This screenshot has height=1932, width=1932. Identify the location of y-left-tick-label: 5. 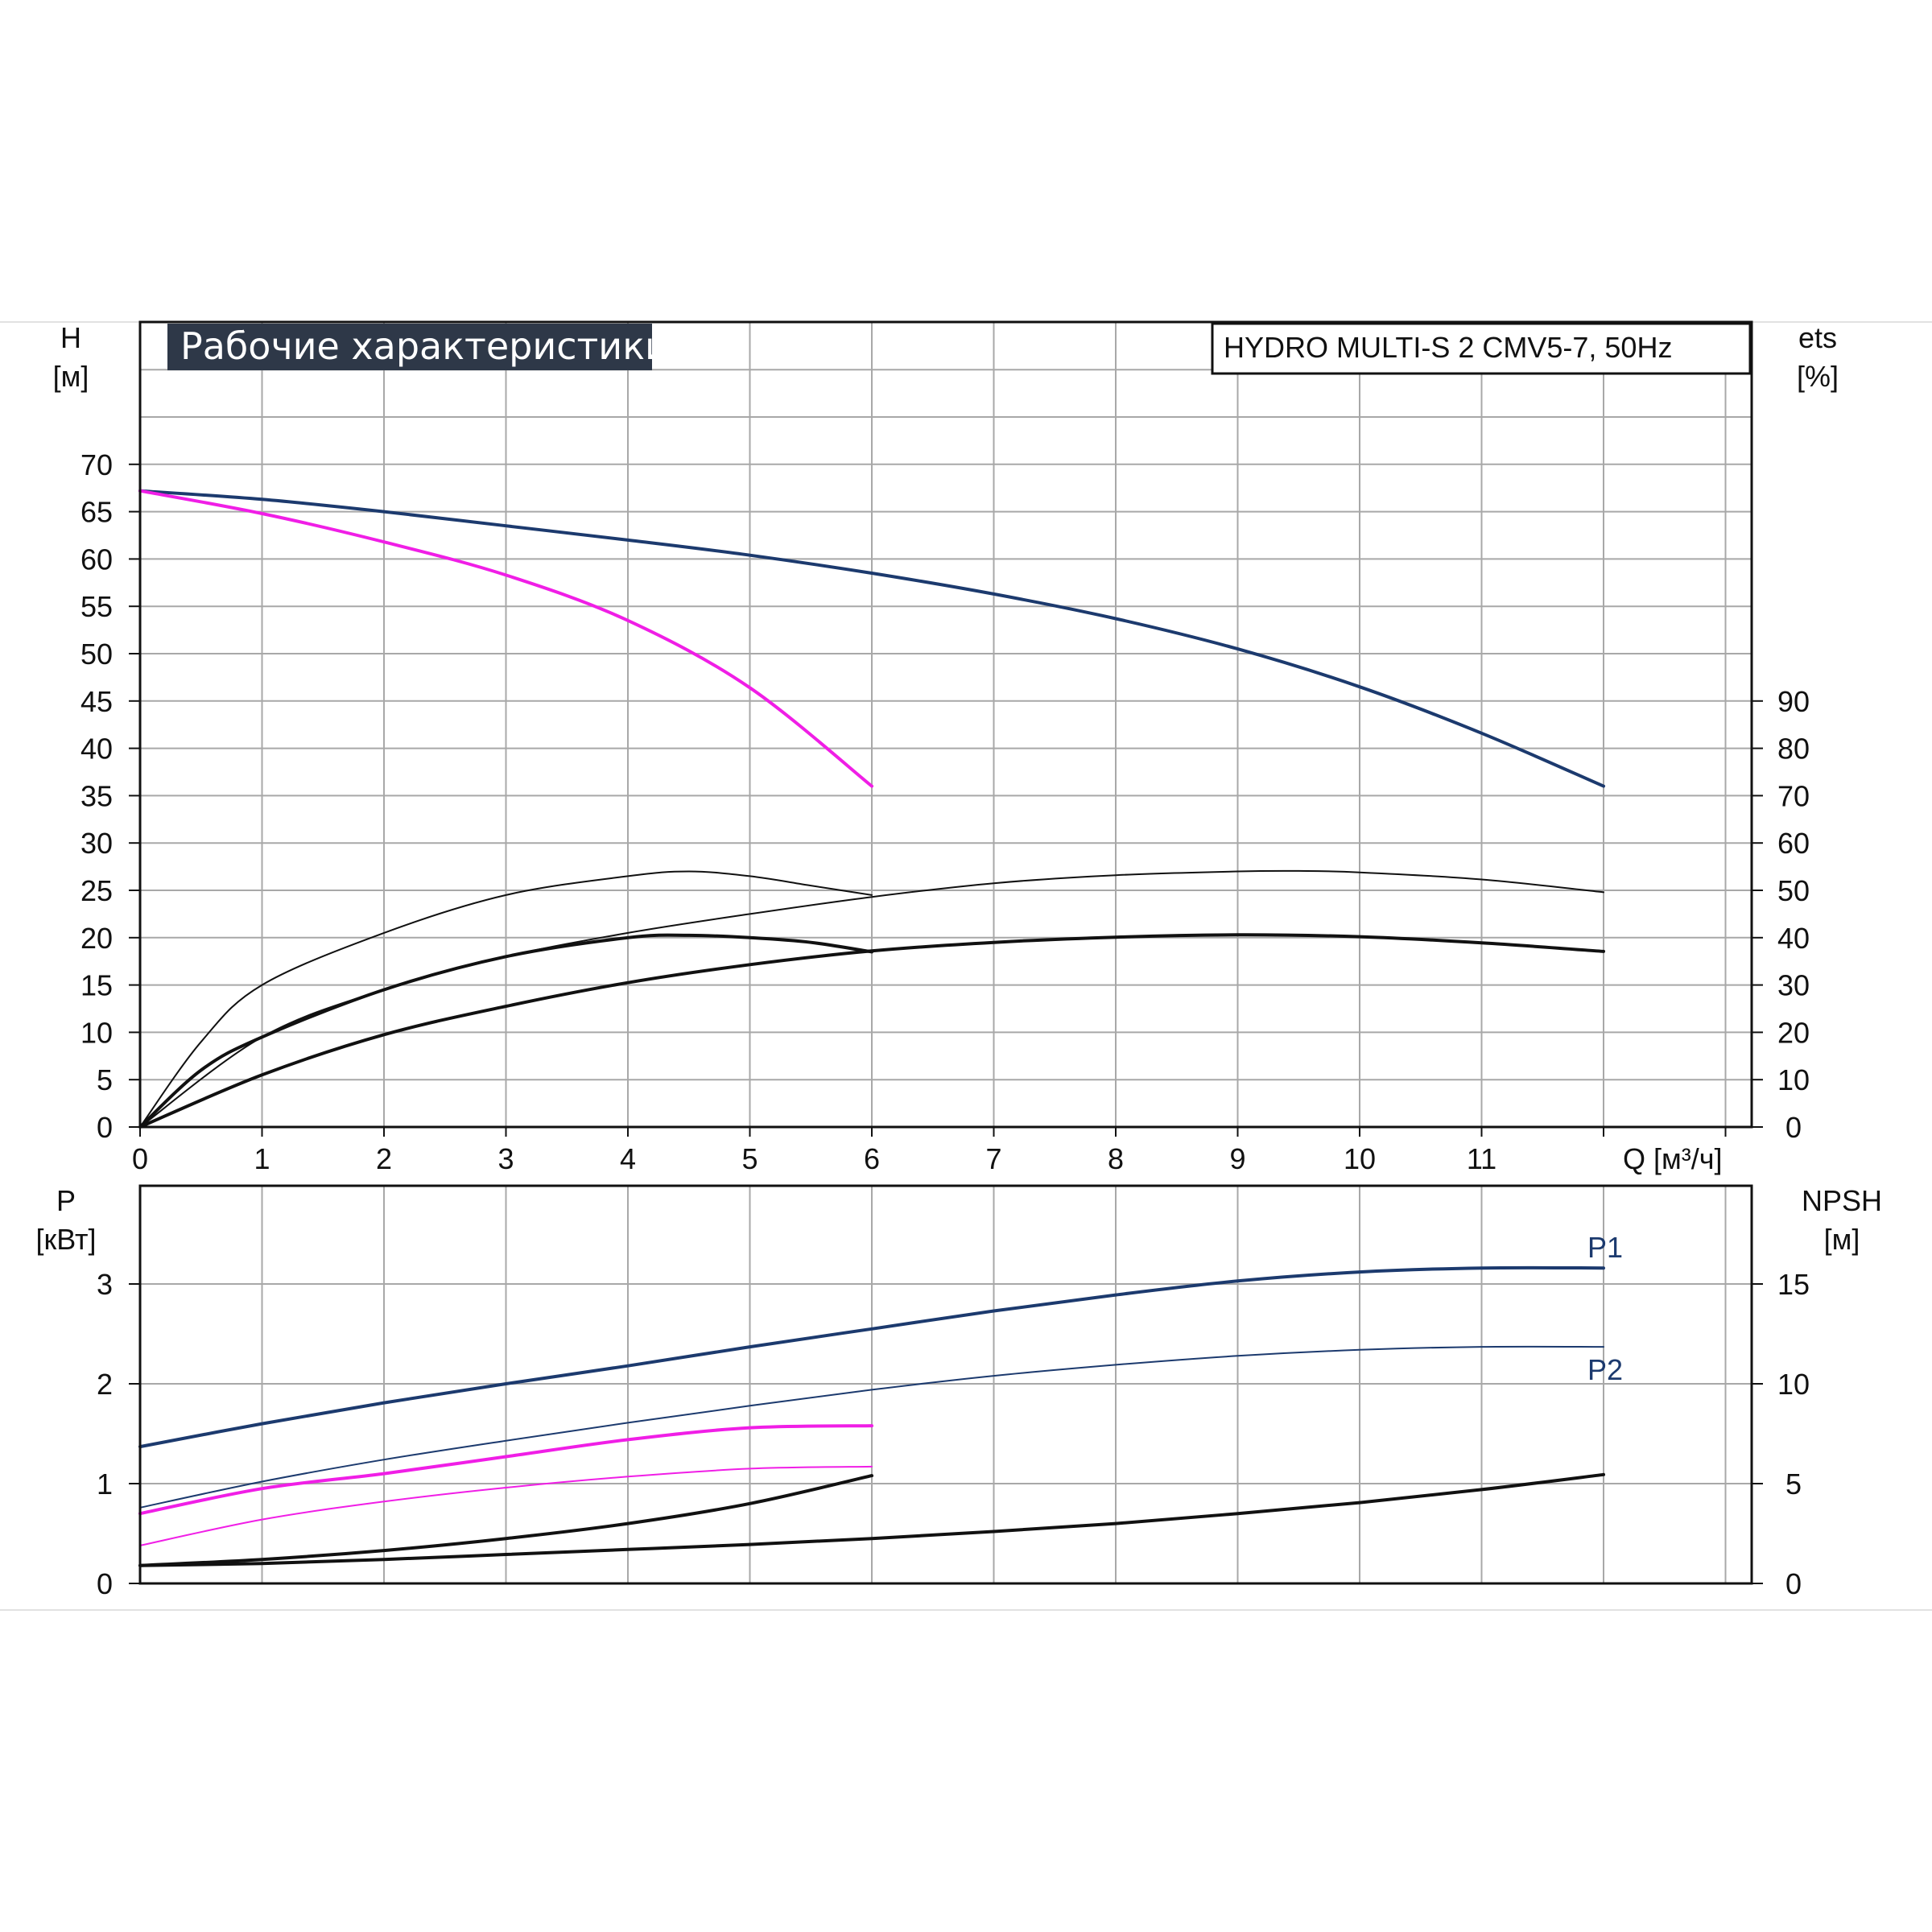
(105, 1079).